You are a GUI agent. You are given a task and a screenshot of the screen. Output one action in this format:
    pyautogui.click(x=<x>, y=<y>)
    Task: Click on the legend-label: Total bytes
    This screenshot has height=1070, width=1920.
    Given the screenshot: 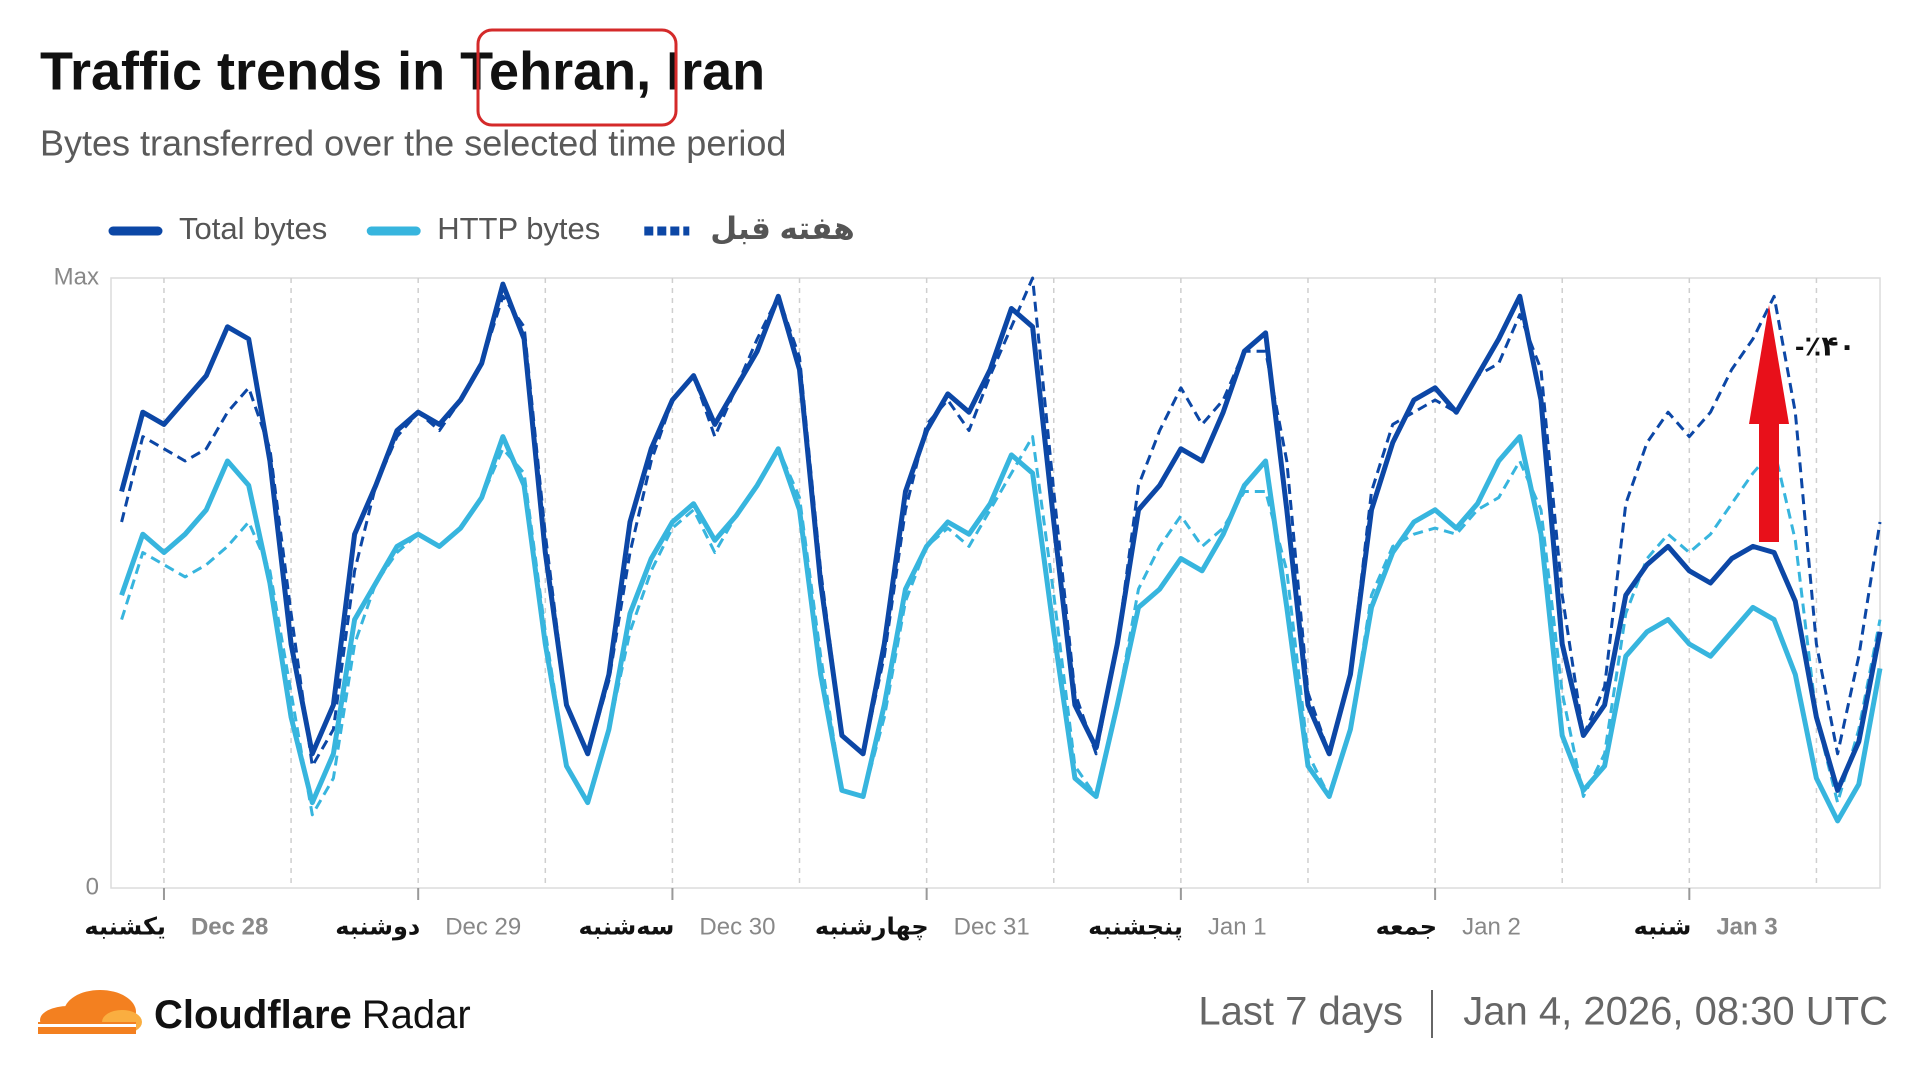 What is the action you would take?
    pyautogui.click(x=253, y=228)
    